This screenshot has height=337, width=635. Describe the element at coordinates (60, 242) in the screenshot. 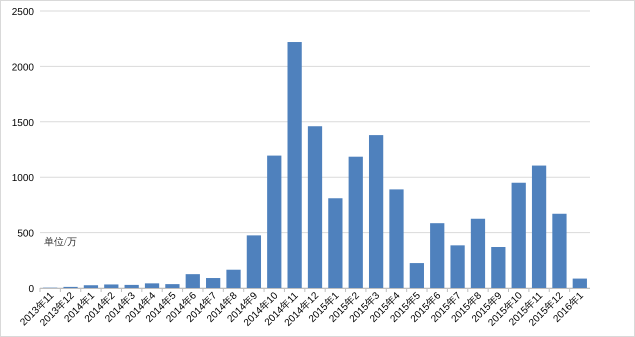

I see `annotation: 单位/万` at that location.